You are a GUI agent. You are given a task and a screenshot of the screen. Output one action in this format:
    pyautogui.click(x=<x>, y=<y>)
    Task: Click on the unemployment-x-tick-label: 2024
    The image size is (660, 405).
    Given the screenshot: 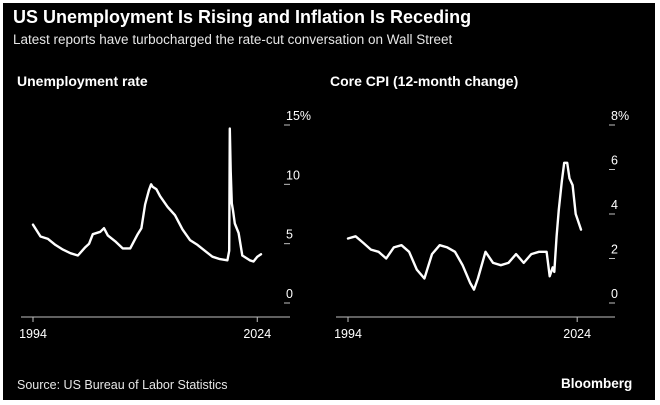 What is the action you would take?
    pyautogui.click(x=257, y=334)
    